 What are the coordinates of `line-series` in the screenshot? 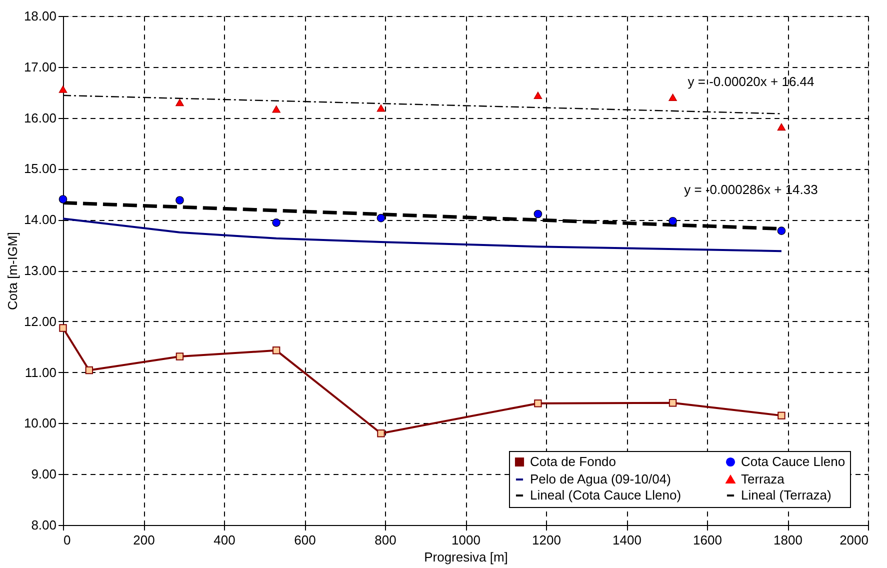 It's located at (422, 235).